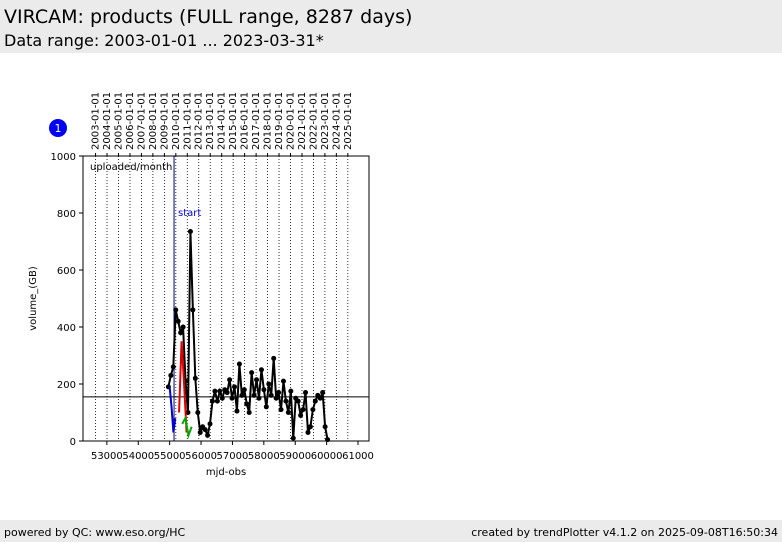 This screenshot has width=782, height=542. I want to click on x-tick-label: 53000, so click(107, 456).